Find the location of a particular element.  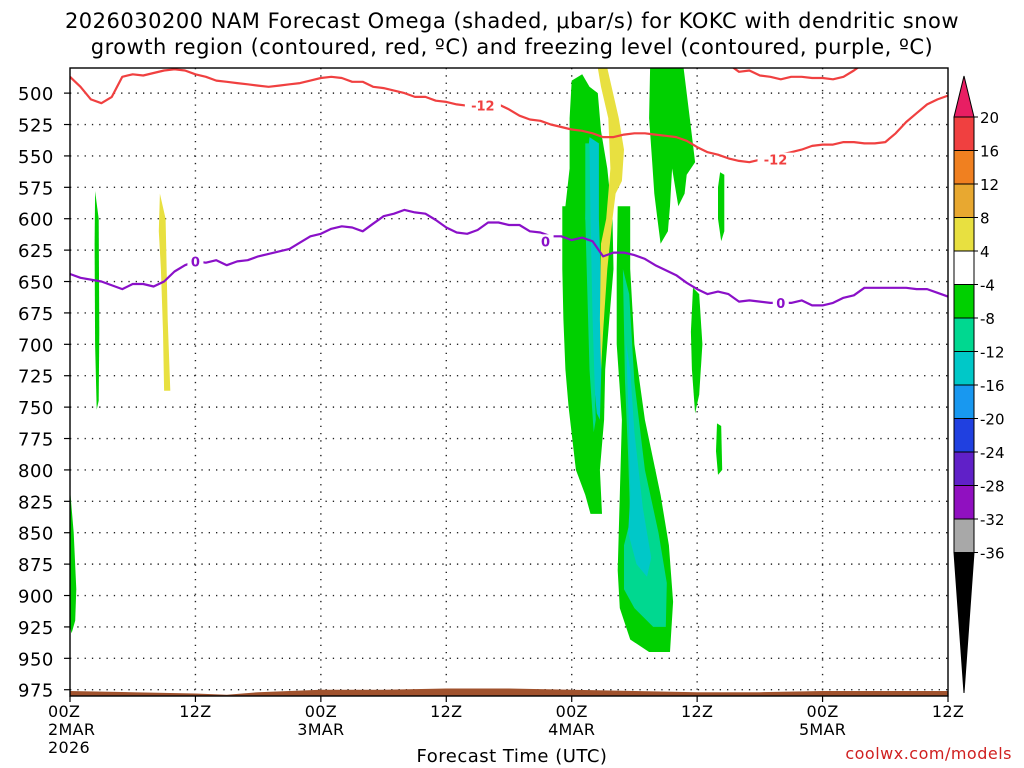

y-tick-label: 825 is located at coordinates (36, 502).